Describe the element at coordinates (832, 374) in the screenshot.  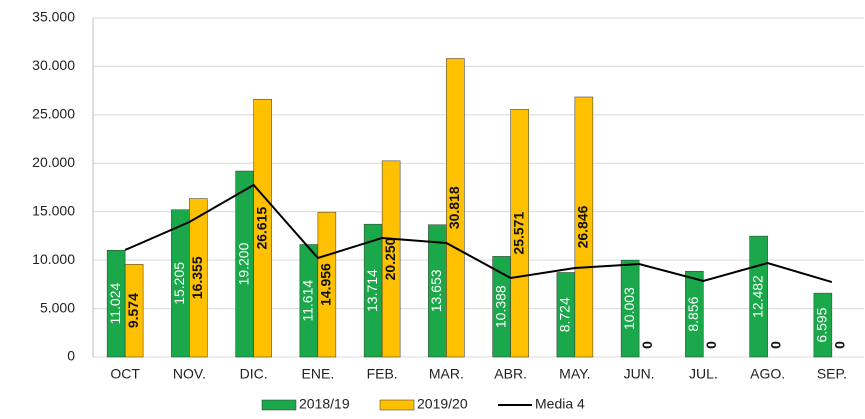
I see `x-tick-label: SEP.` at that location.